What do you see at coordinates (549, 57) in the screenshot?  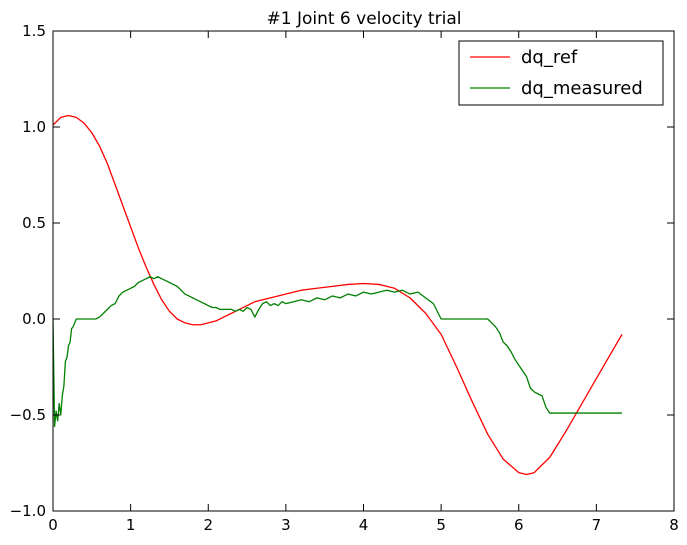 I see `legend-label-dq-ref: dq_ref` at bounding box center [549, 57].